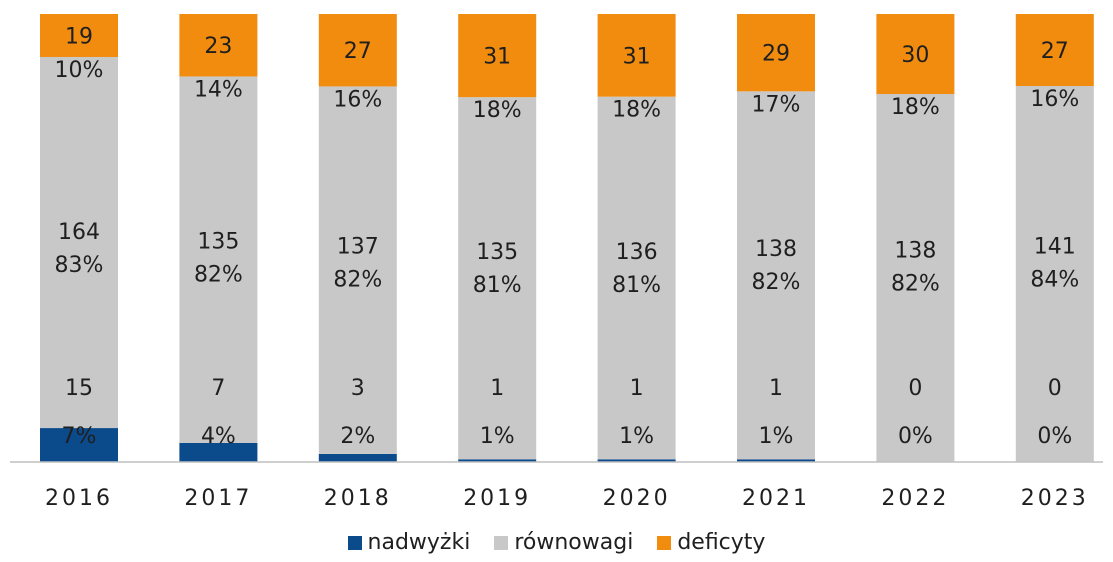  I want to click on bar-rownowagi-2020, so click(636, 278).